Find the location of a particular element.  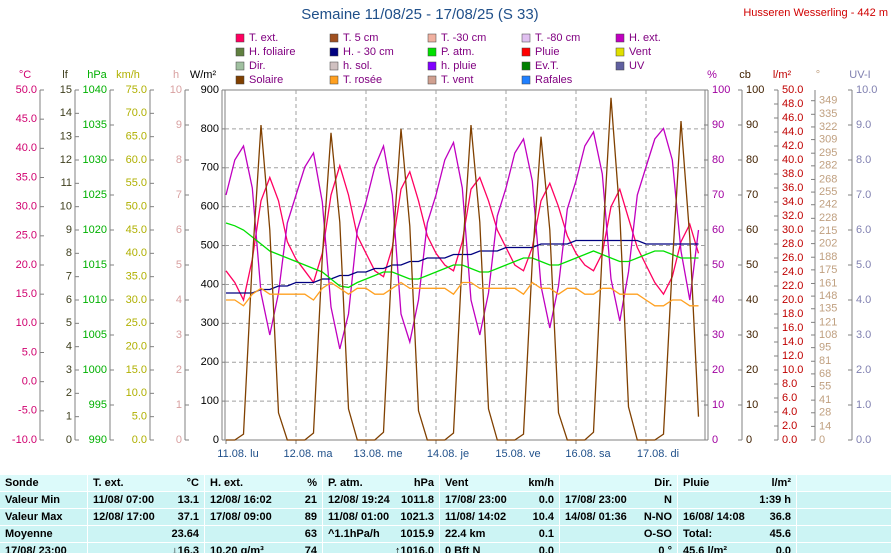

legend-label: Dir. is located at coordinates (257, 66).